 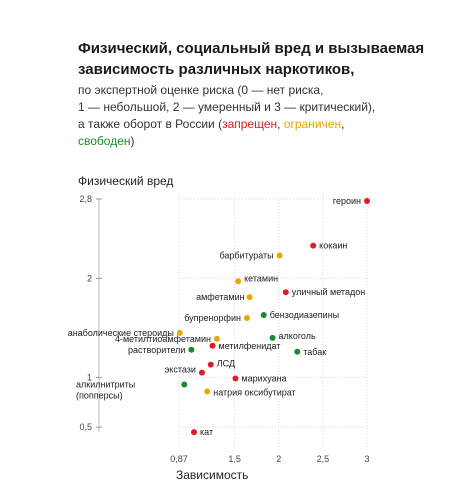 What do you see at coordinates (261, 278) in the screenshot?
I see `data-label: кетамин` at bounding box center [261, 278].